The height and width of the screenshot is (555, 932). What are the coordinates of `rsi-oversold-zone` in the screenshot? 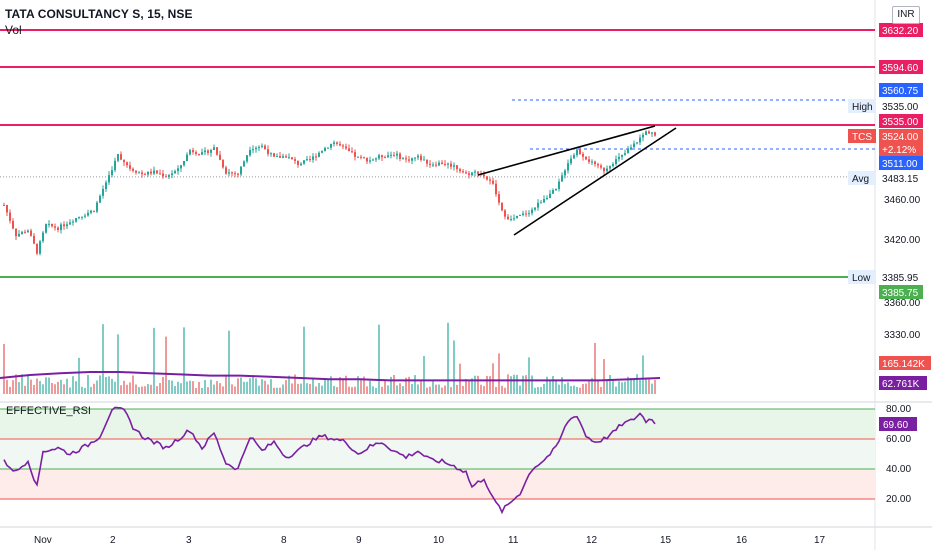 It's located at (437, 484).